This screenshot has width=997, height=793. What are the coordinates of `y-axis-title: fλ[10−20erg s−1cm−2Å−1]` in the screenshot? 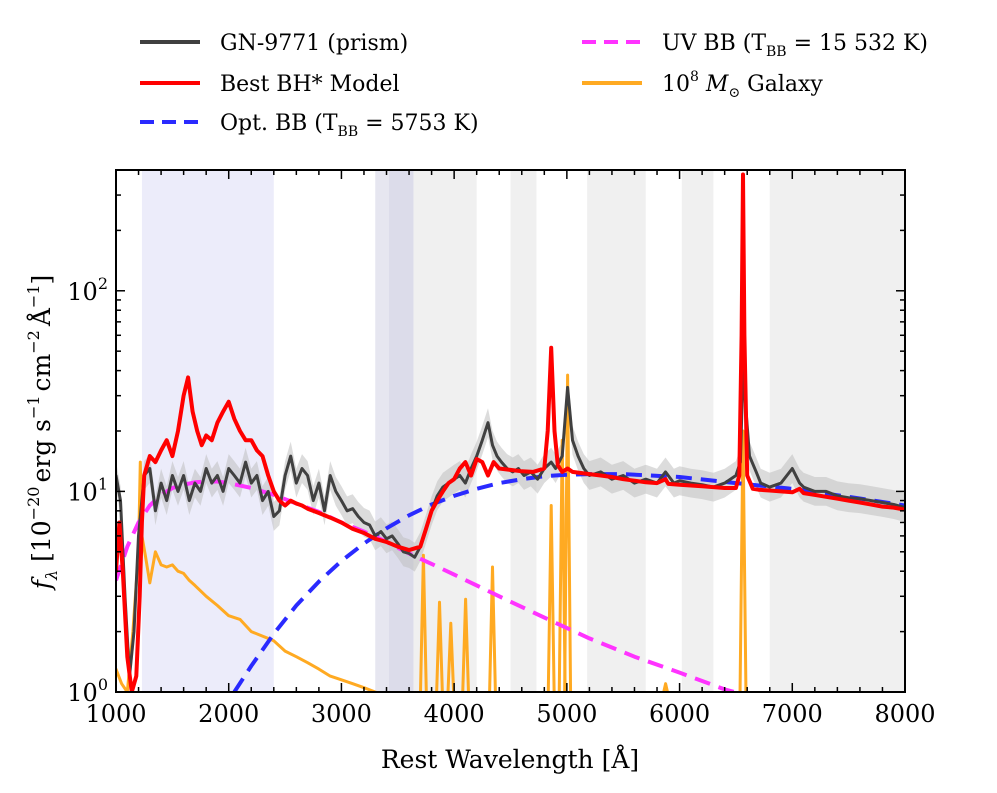 It's located at (42, 433).